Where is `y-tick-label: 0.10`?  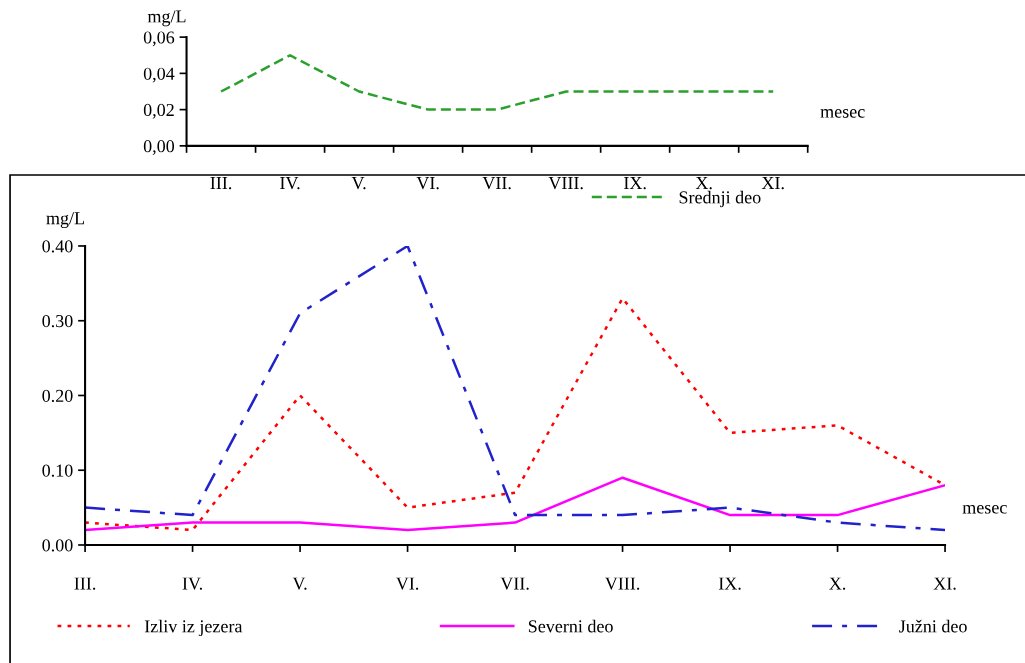
y-tick-label: 0.10 is located at coordinates (57, 470).